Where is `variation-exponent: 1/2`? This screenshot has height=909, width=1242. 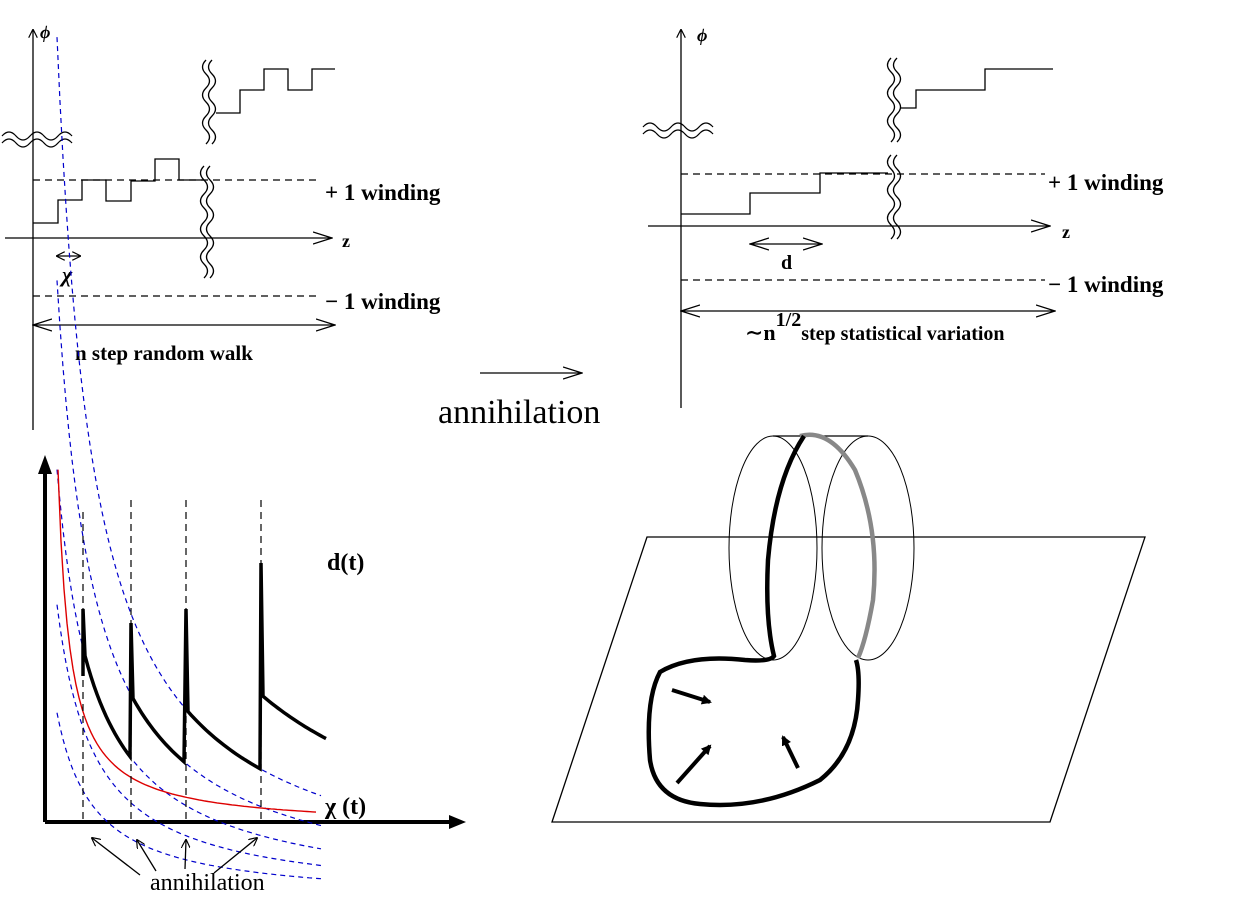
variation-exponent: 1/2 is located at coordinates (789, 320).